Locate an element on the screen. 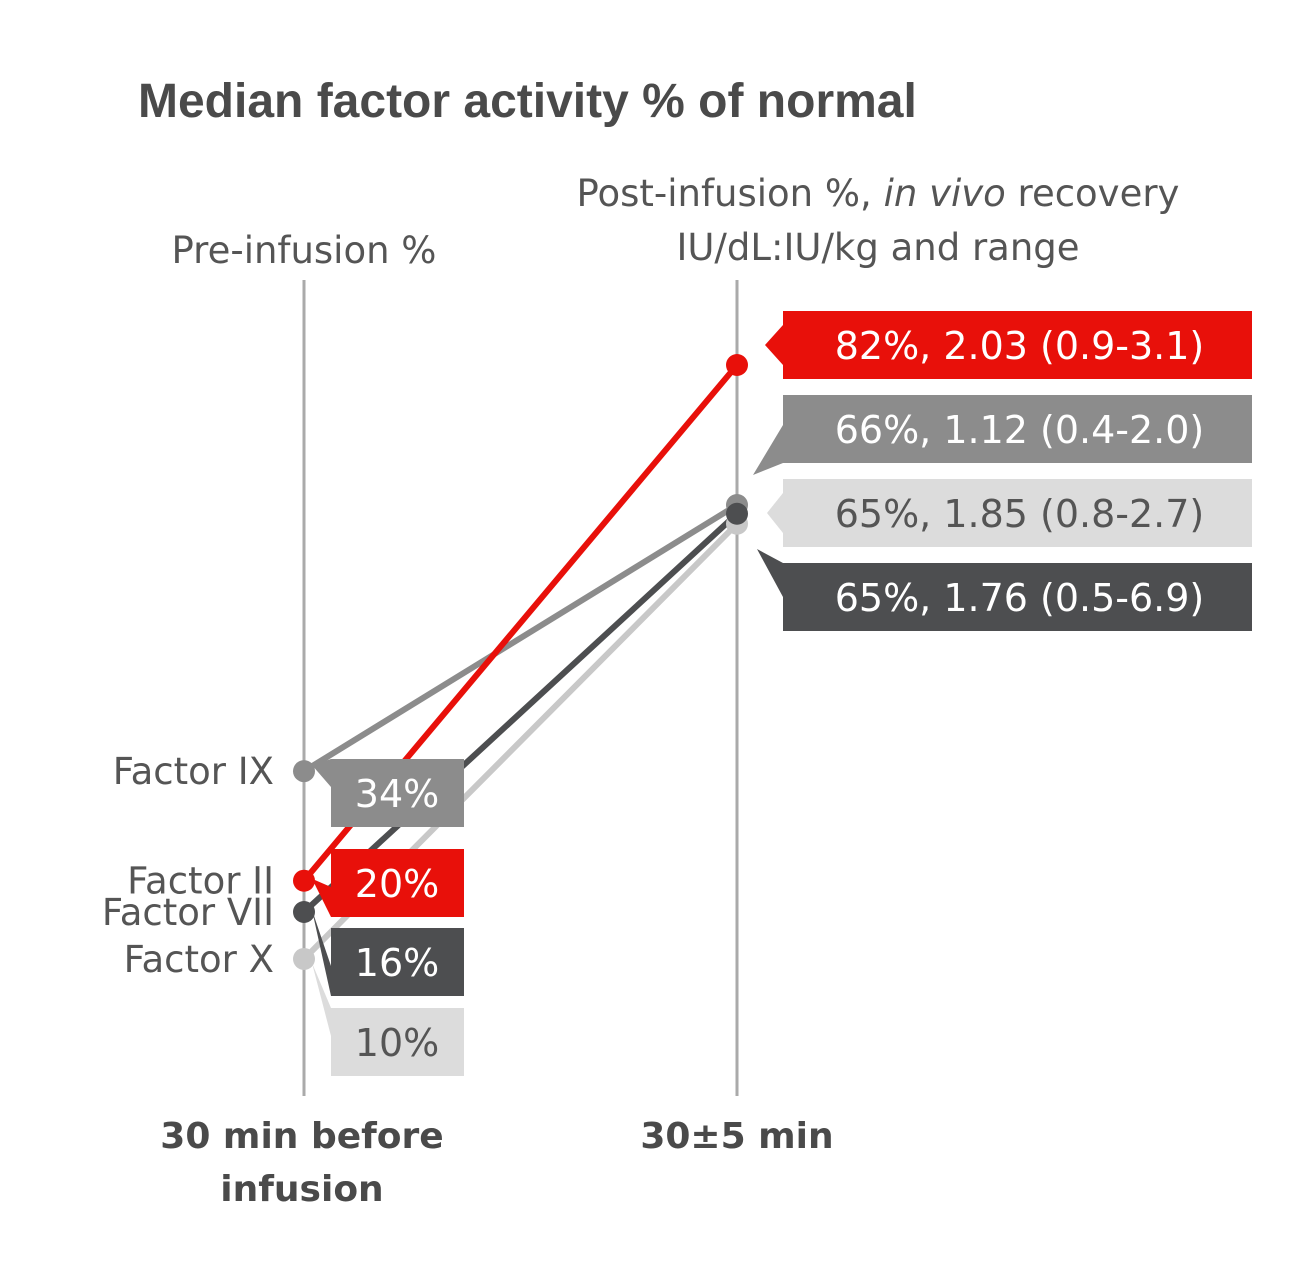 This screenshot has height=1274, width=1310. x-tick-post: 30±5 min is located at coordinates (736, 1136).